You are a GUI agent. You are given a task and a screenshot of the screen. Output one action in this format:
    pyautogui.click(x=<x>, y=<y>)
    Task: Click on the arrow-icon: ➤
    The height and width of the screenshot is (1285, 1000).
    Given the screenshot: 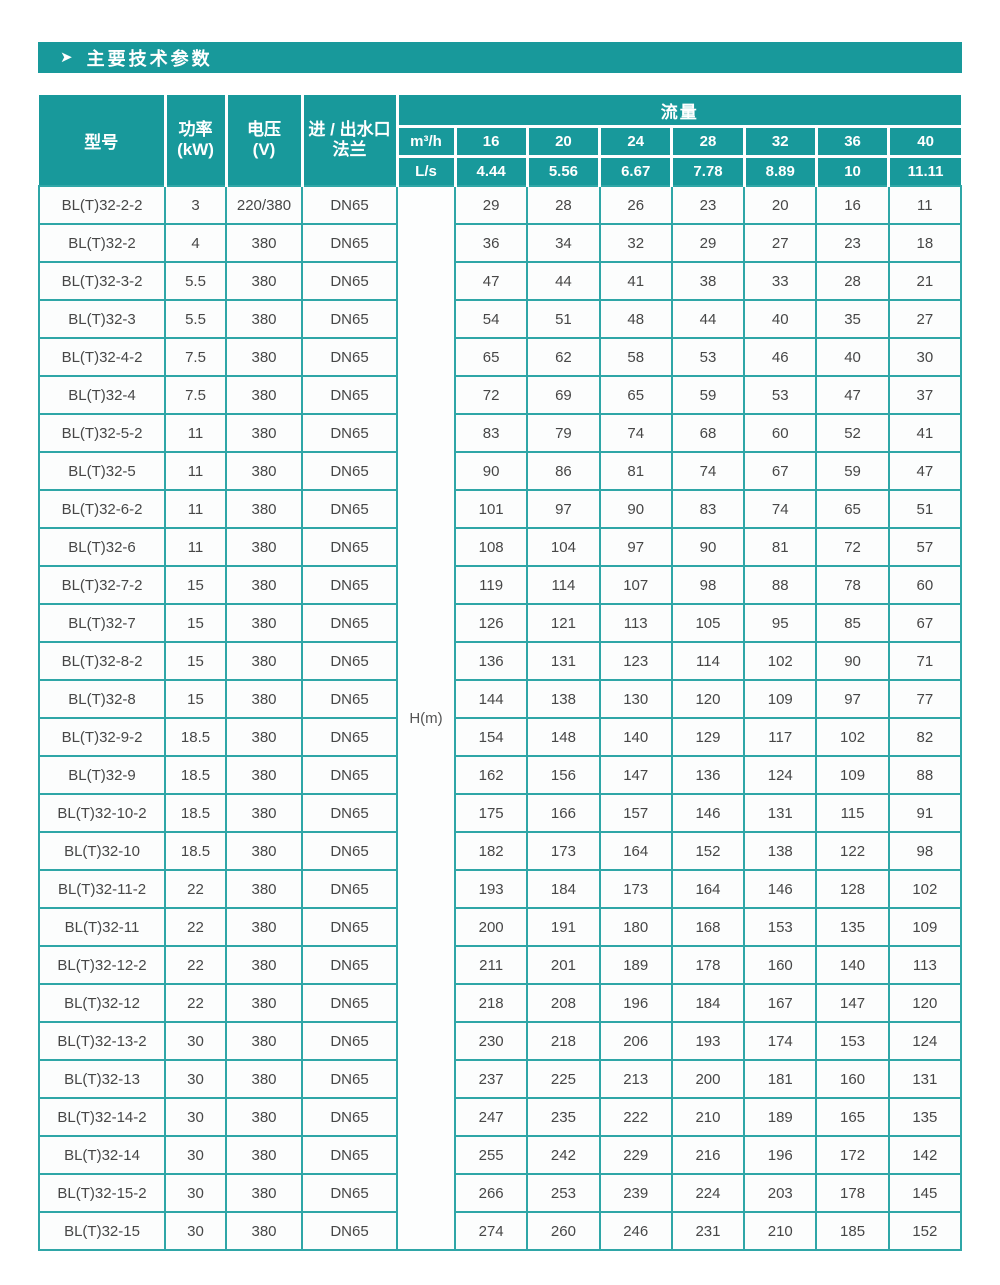 What is the action you would take?
    pyautogui.click(x=66, y=57)
    